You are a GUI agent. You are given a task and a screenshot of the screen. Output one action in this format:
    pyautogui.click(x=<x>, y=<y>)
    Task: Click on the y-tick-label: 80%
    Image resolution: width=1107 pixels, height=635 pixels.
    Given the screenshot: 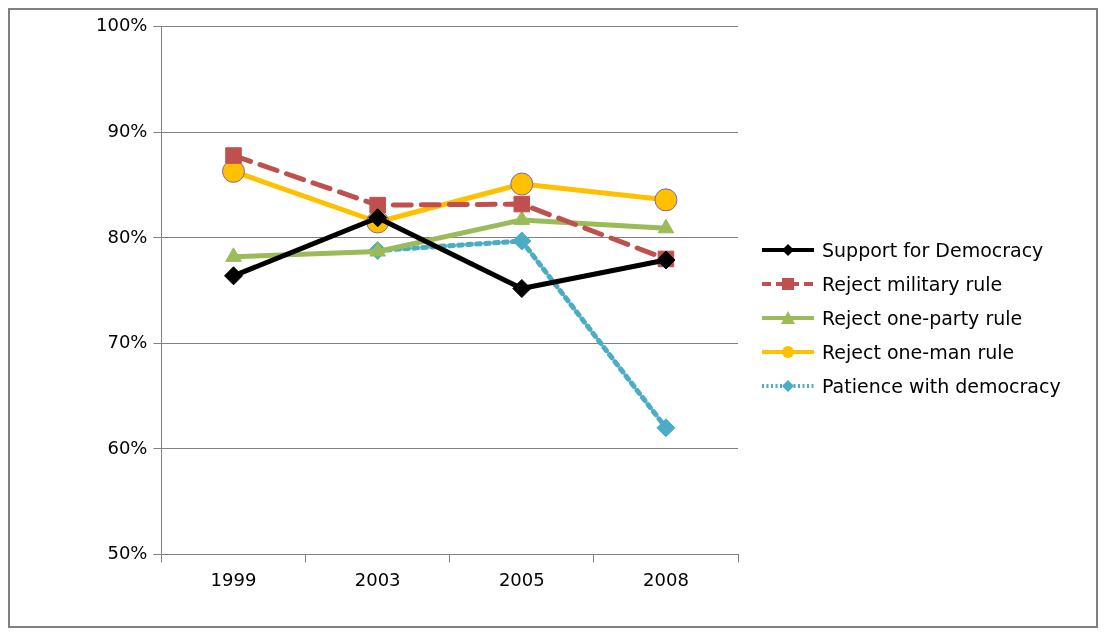 What is the action you would take?
    pyautogui.click(x=127, y=236)
    